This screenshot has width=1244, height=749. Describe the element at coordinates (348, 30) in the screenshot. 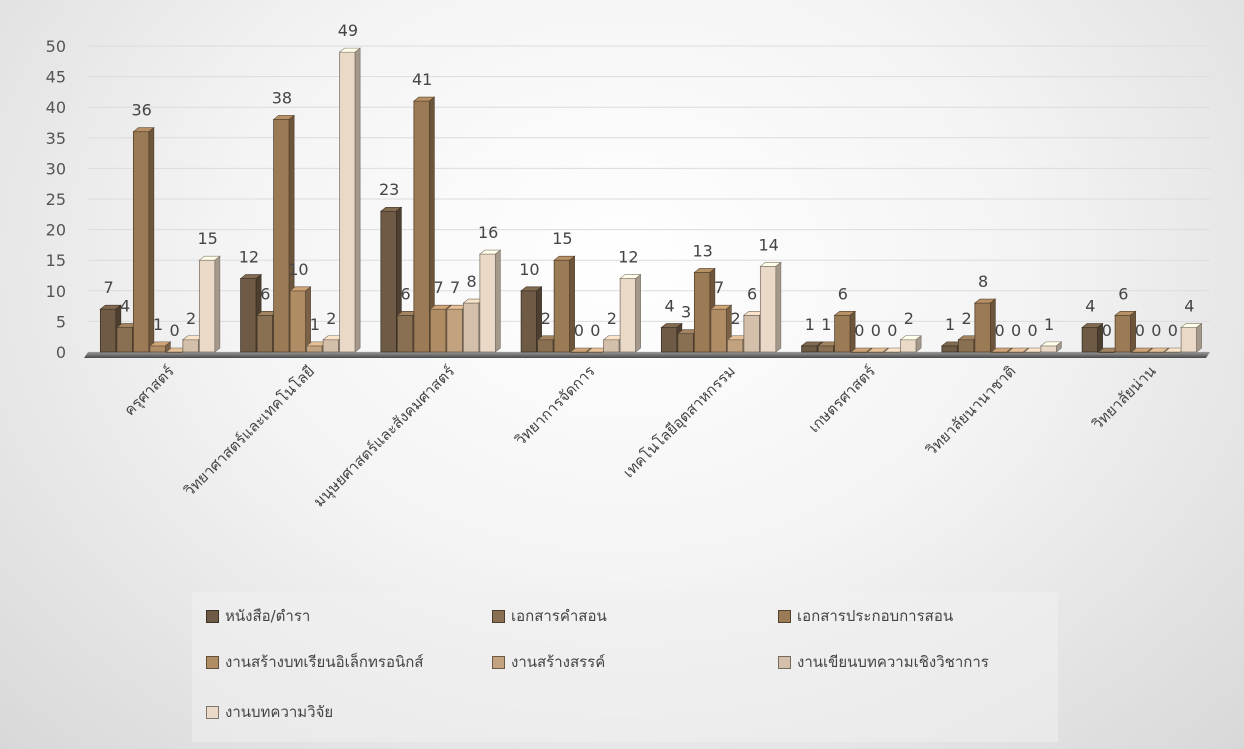

I see `data-label: 49` at that location.